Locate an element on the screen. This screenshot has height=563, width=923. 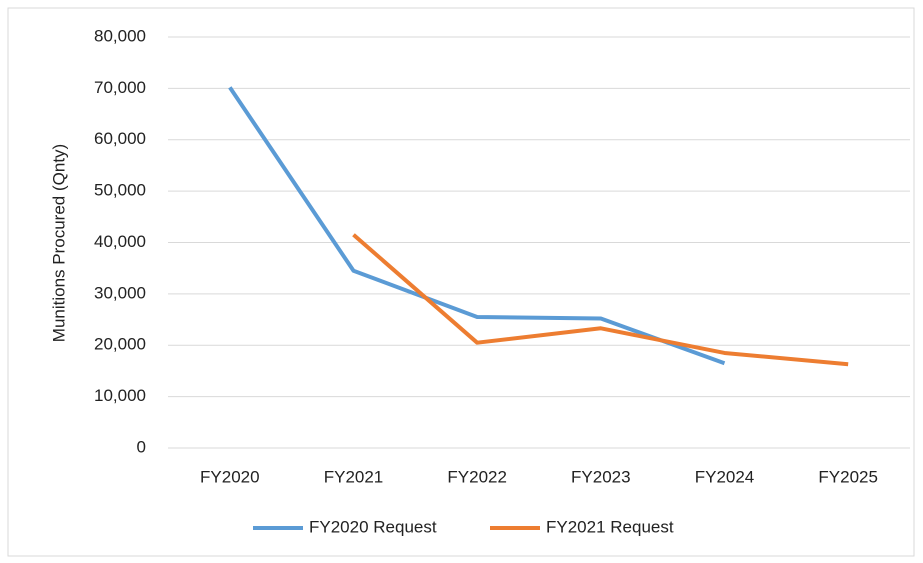
y-tick-label: 80,000 is located at coordinates (120, 35).